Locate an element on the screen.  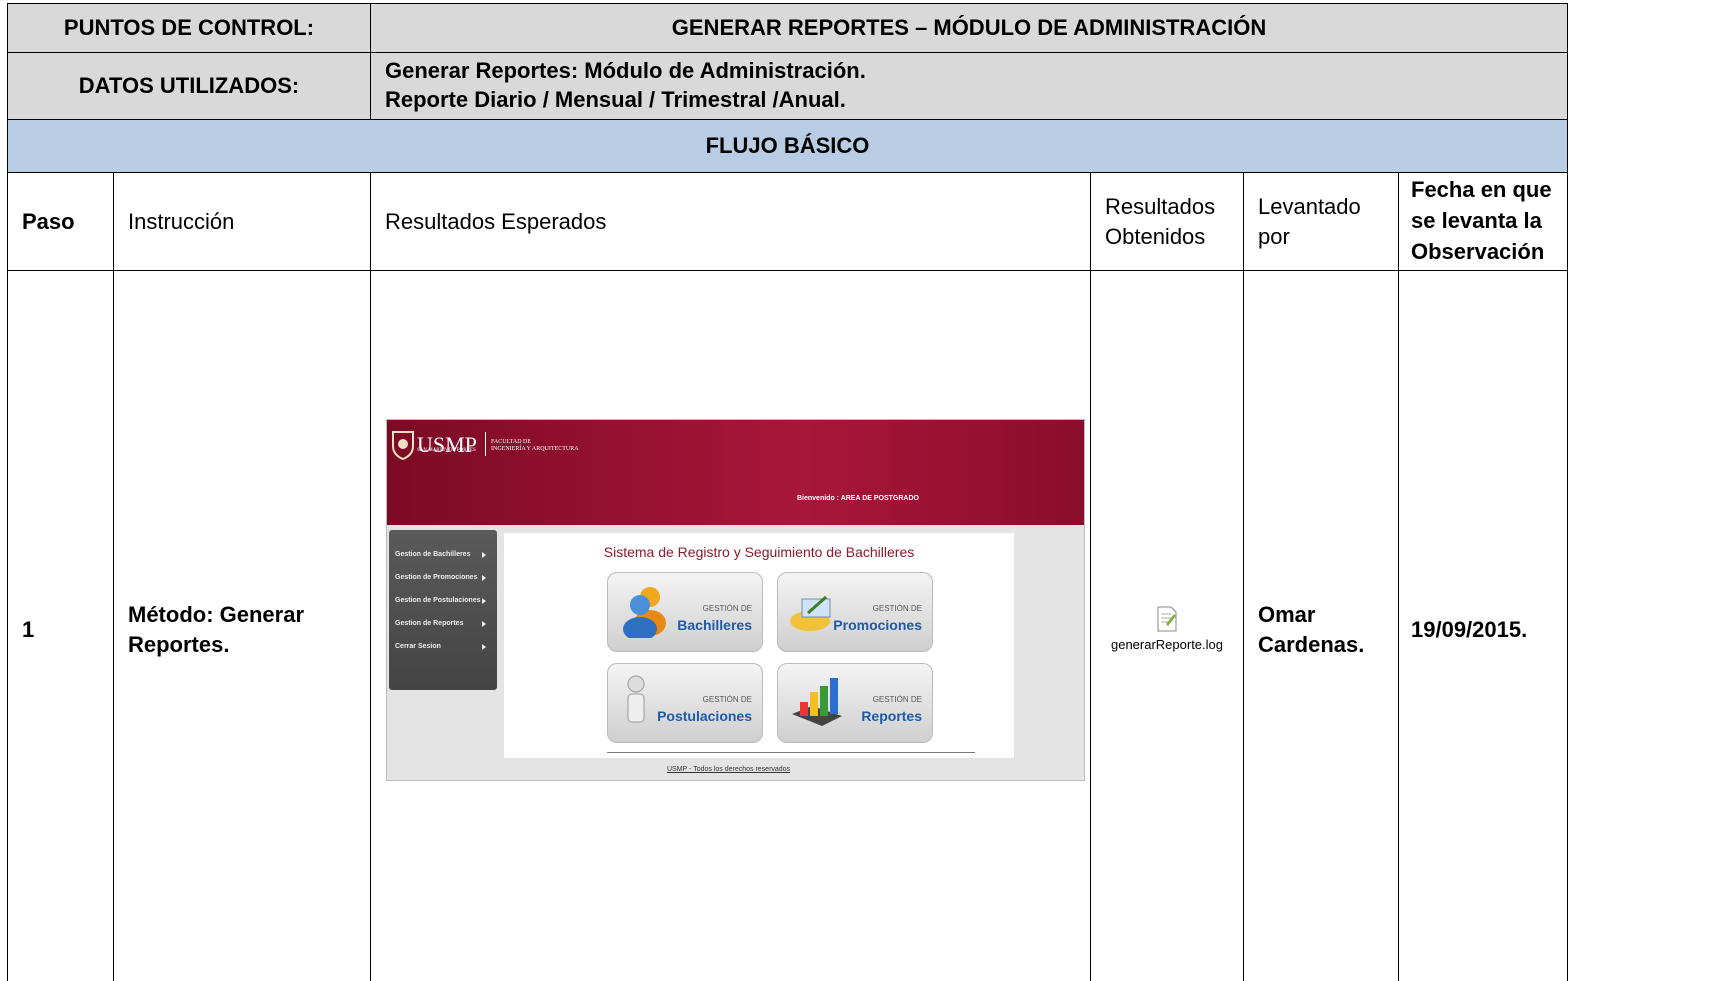
column-header: Resultados Obtenidos is located at coordinates (1167, 221).